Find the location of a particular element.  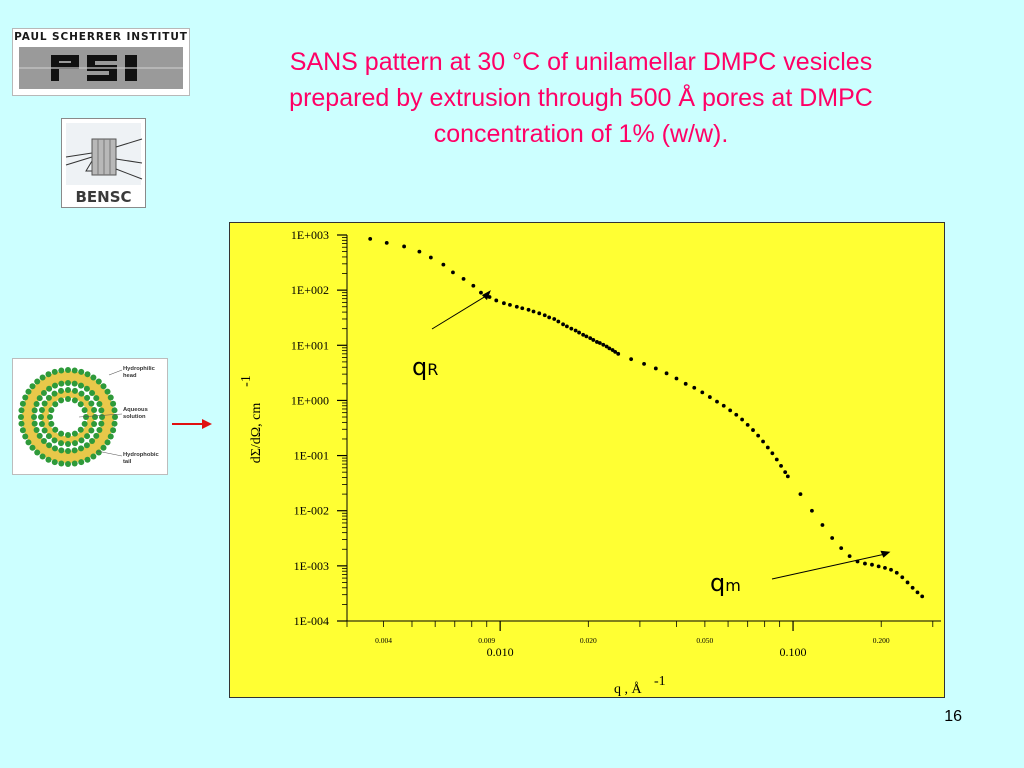

arrow-qm-head is located at coordinates (885, 554).